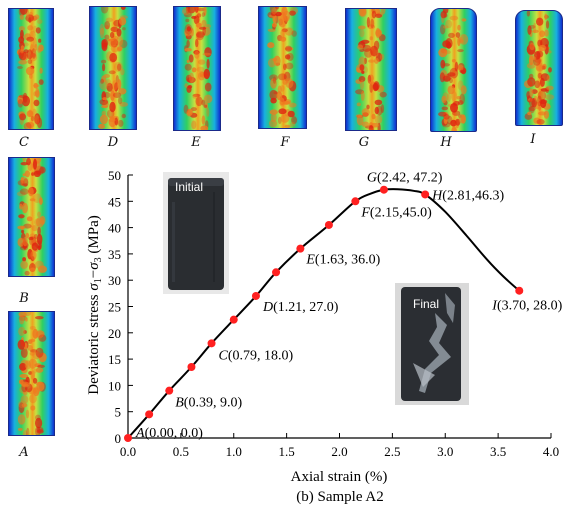 This screenshot has width=581, height=512. I want to click on thumbnail-label-f: F, so click(285, 142).